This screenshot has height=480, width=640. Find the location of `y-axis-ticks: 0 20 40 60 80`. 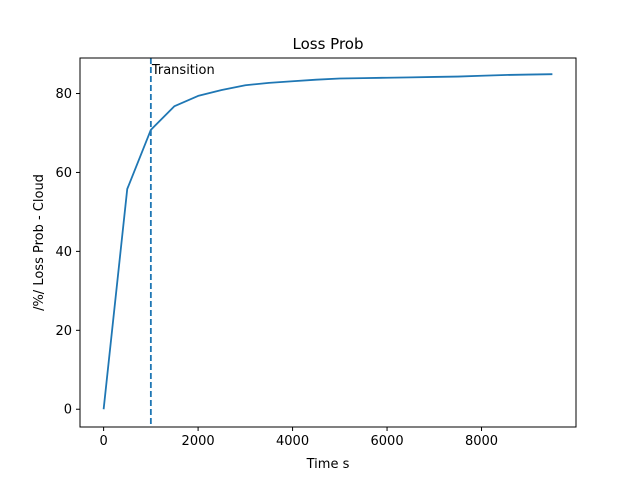

y-axis-ticks: 0 20 40 60 80 is located at coordinates (67, 252).